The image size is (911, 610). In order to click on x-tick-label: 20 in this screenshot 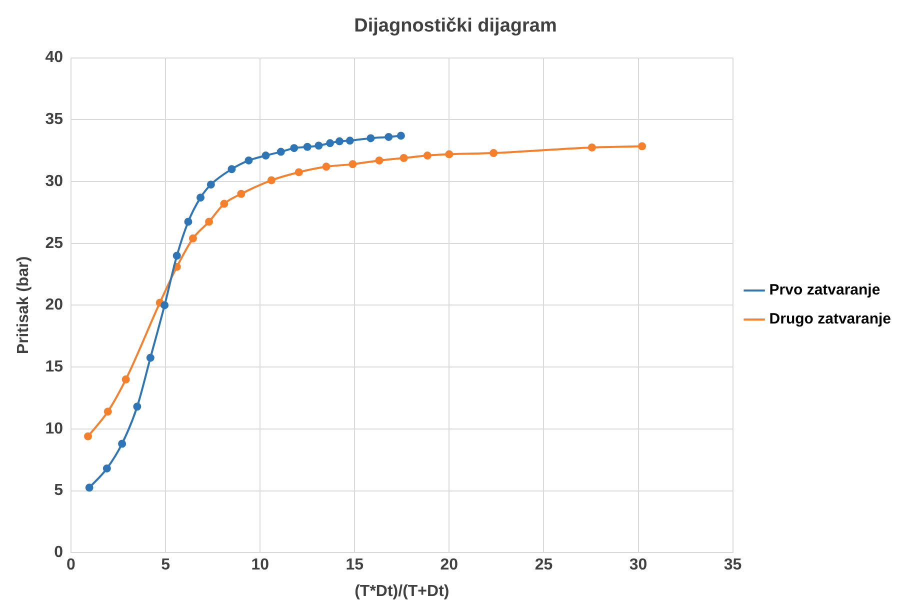, I will do `click(449, 565)`.